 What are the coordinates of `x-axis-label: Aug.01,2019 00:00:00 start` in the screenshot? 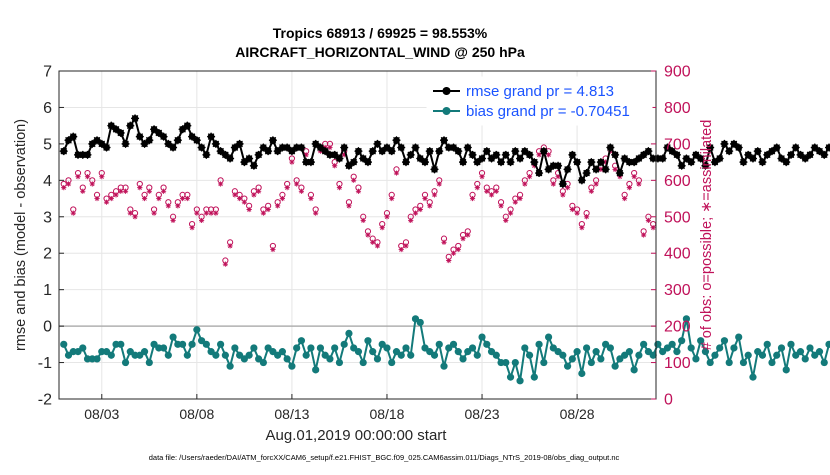 It's located at (357, 435).